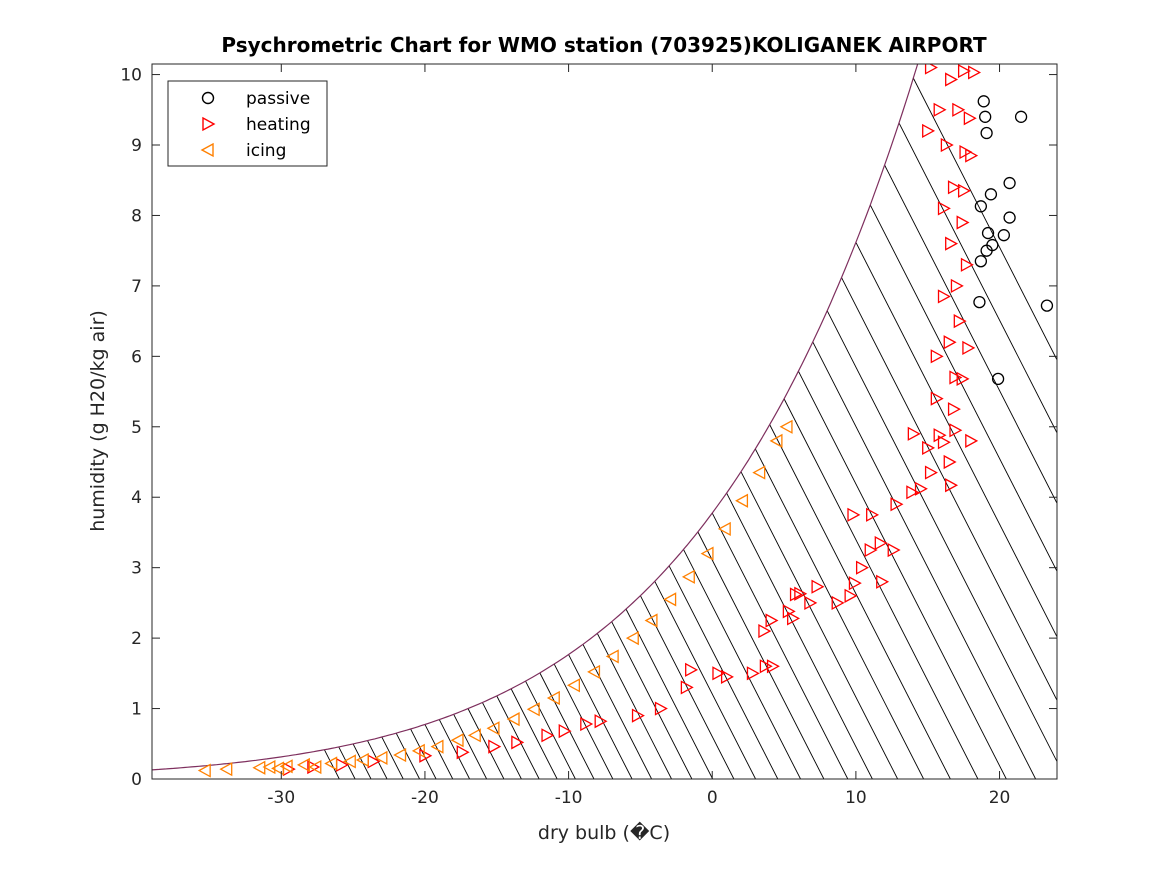 The height and width of the screenshot is (875, 1167). Describe the element at coordinates (604, 832) in the screenshot. I see `x-axis-label: dry bulb (�C)` at that location.